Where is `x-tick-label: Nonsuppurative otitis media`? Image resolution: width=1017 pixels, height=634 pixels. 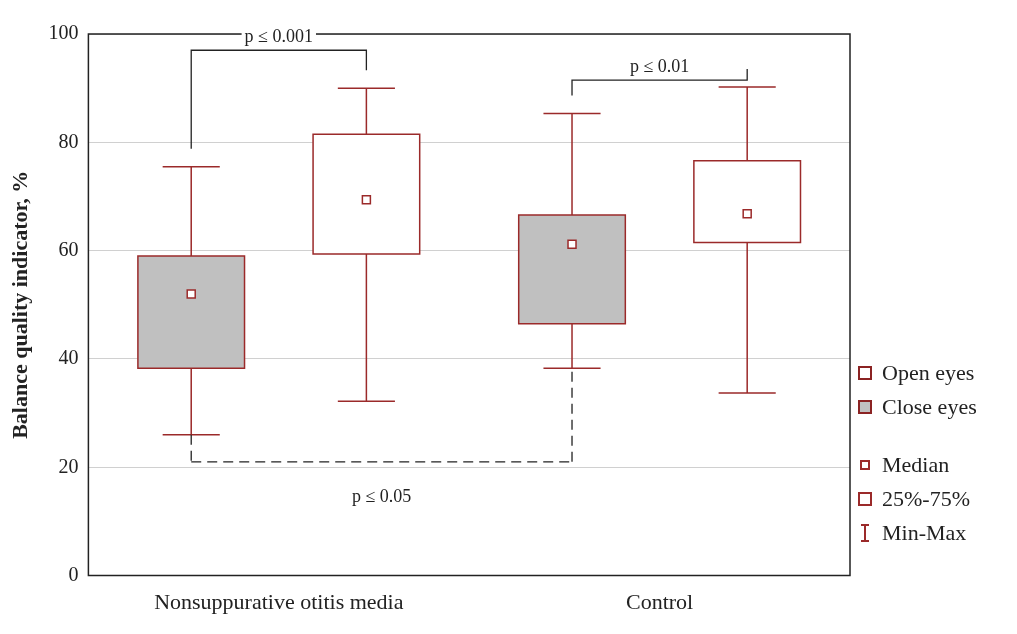
x-tick-label: Nonsuppurative otitis media is located at coordinates (279, 601).